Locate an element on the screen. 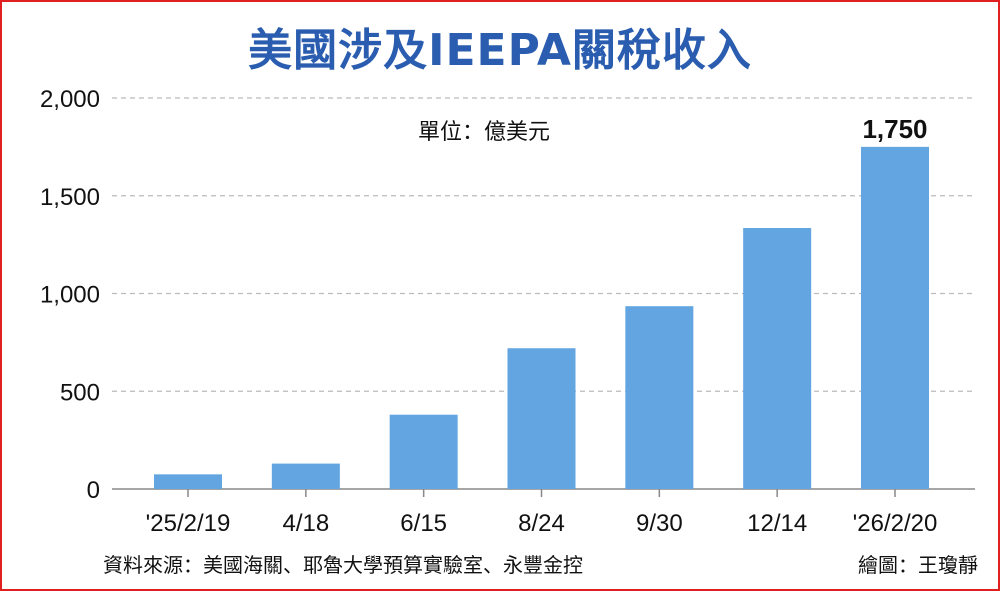 The width and height of the screenshot is (1000, 591). y-tick-label: 500 is located at coordinates (80, 392).